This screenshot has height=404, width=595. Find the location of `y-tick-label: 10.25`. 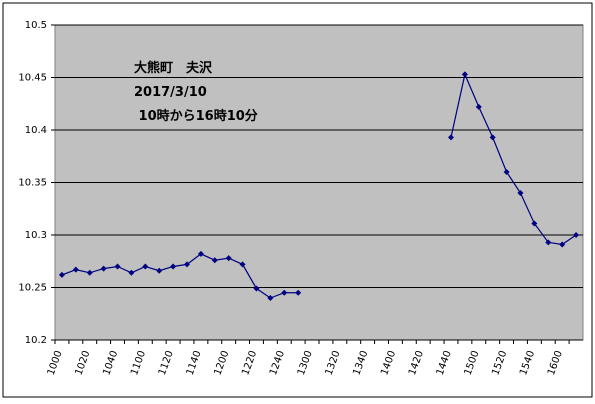

y-tick-label: 10.25 is located at coordinates (32, 288).